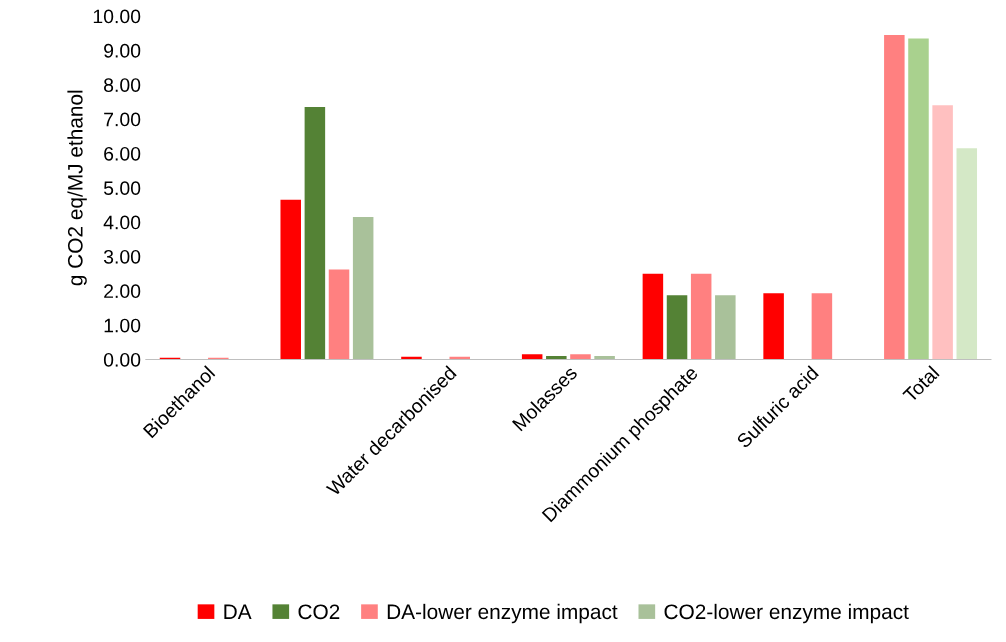  I want to click on y-tick-label: 6.00, so click(122, 153).